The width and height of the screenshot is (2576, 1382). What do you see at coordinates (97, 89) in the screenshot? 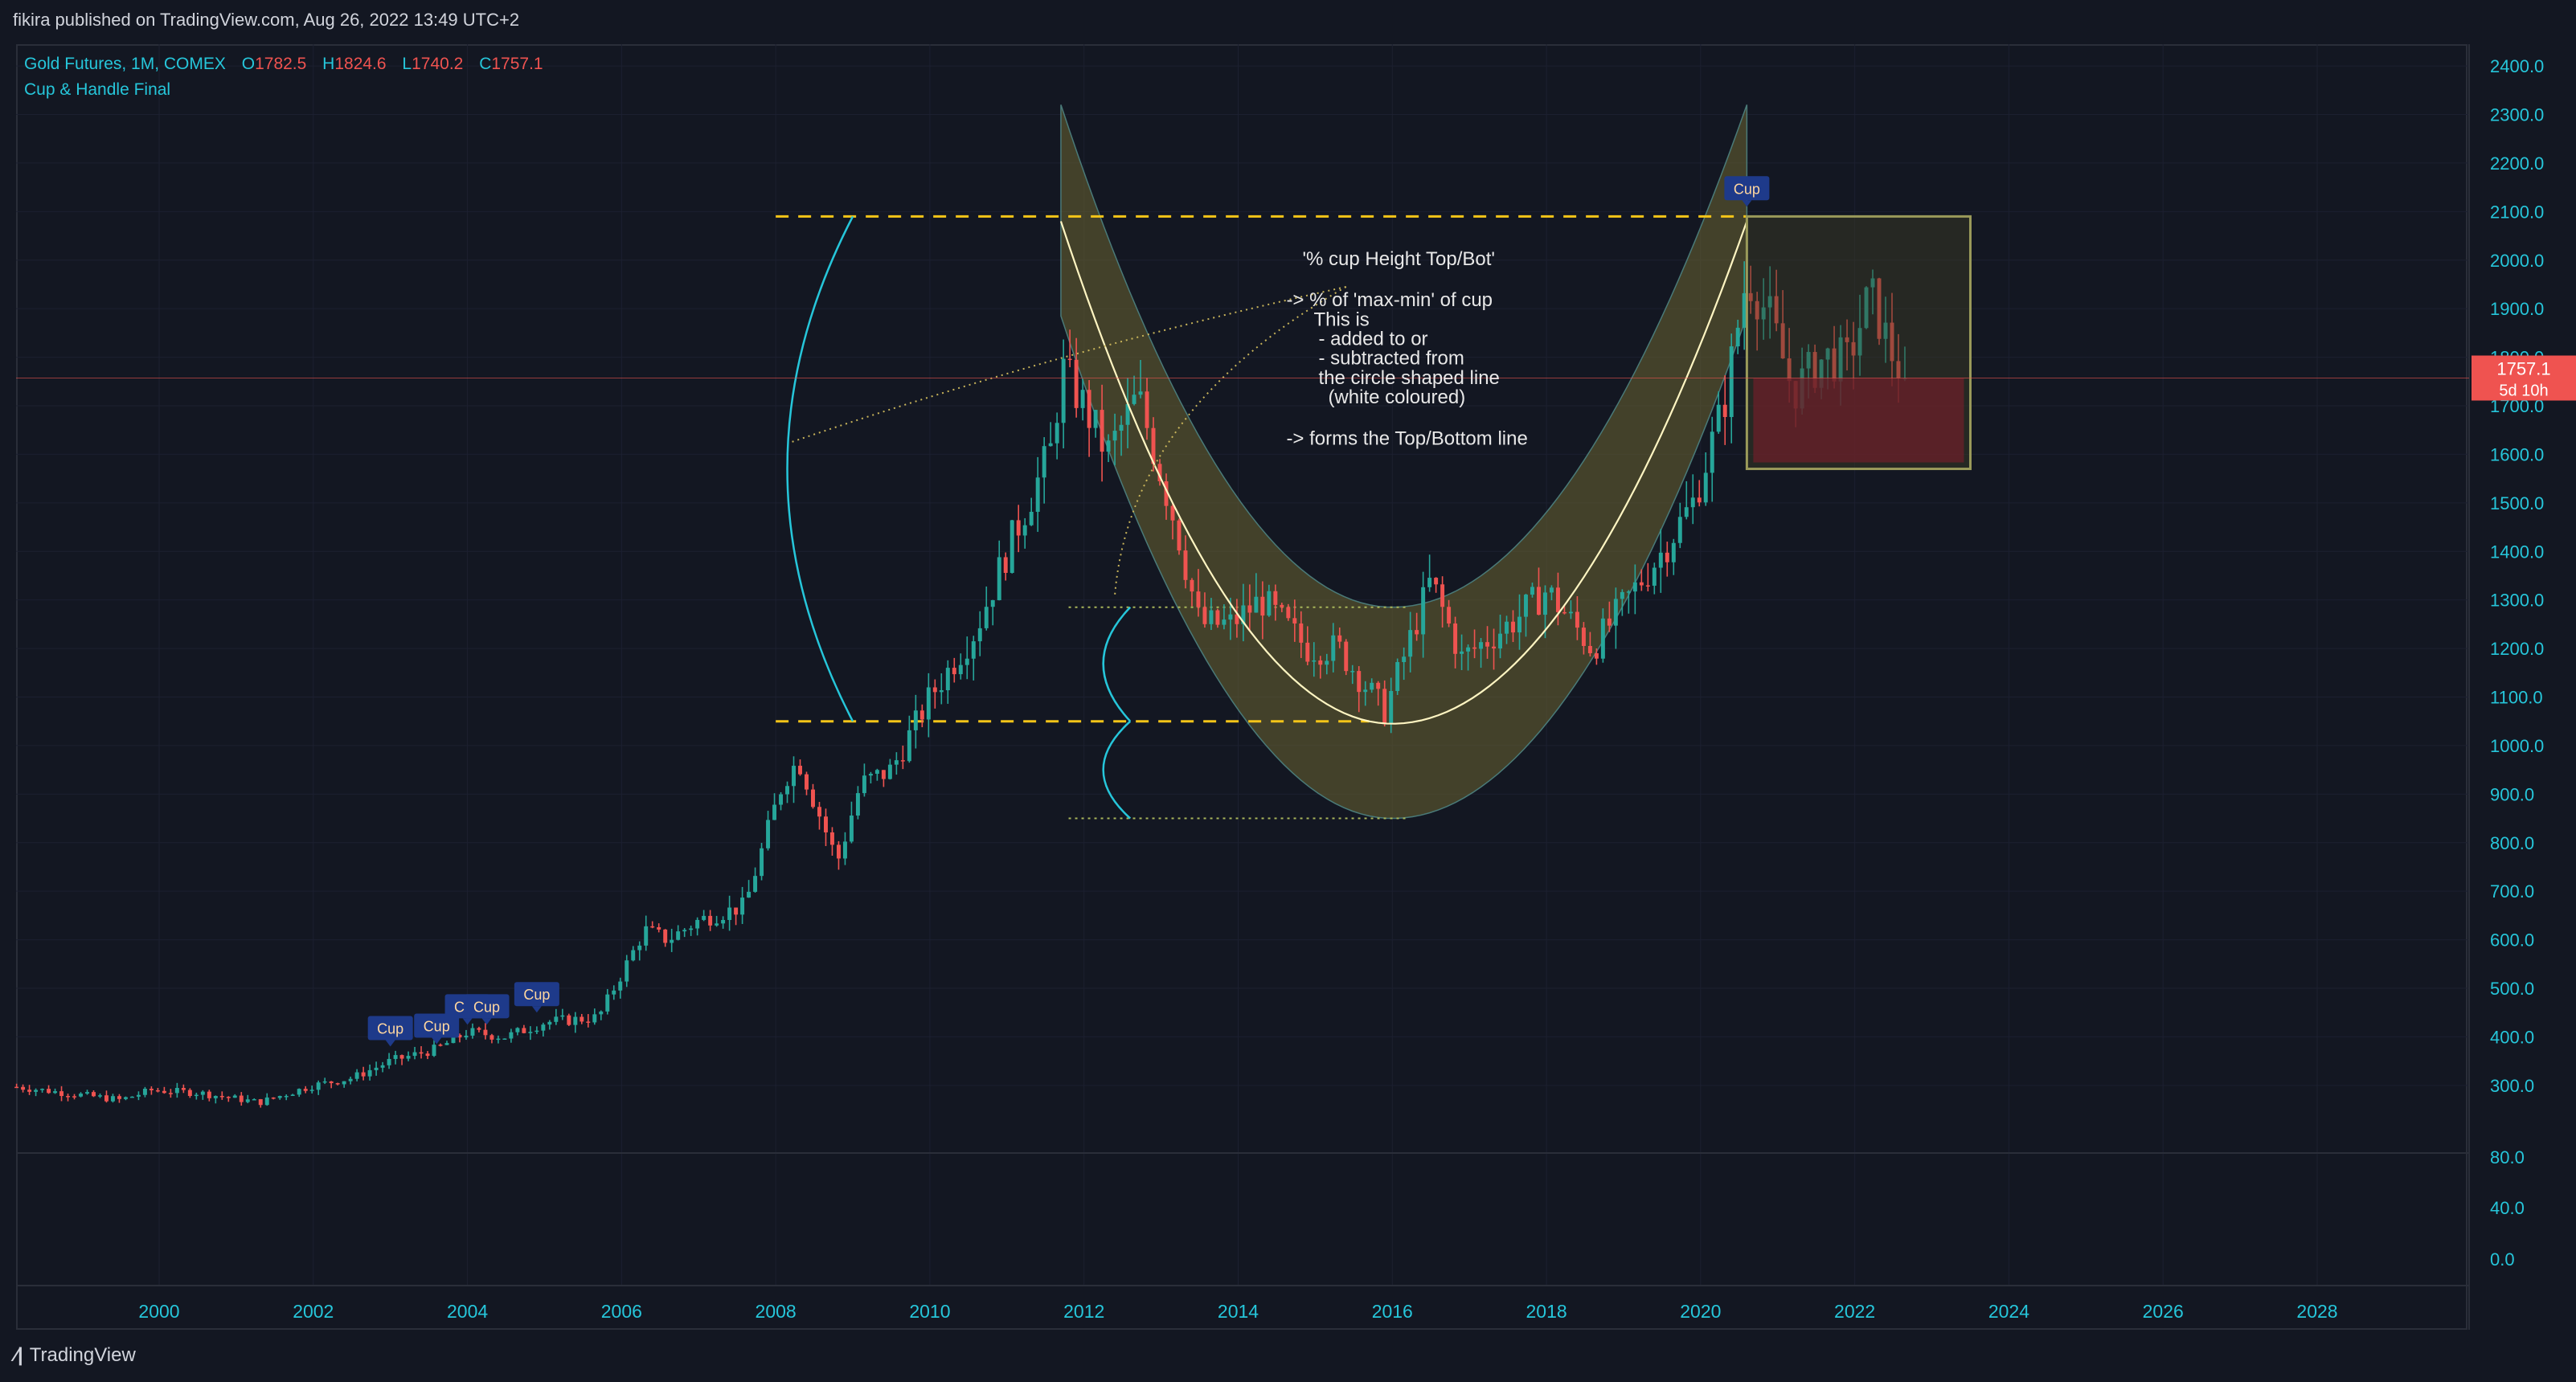
I see `indicator-name: Cup & Handle Final` at bounding box center [97, 89].